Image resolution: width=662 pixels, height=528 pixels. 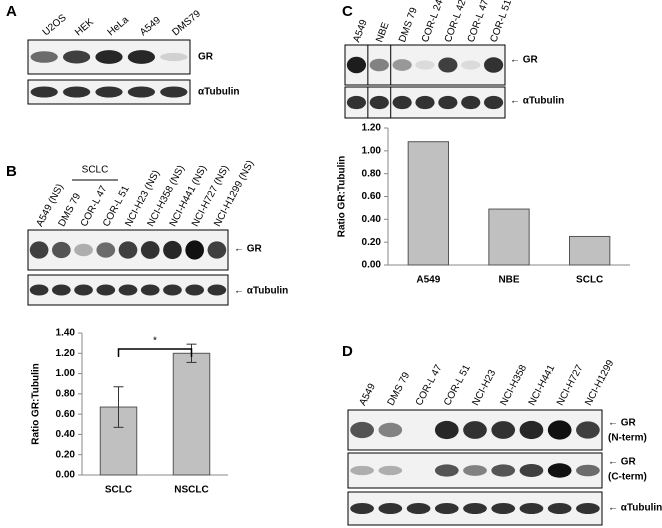 I want to click on lane-label: COR-L 42, so click(x=456, y=22).